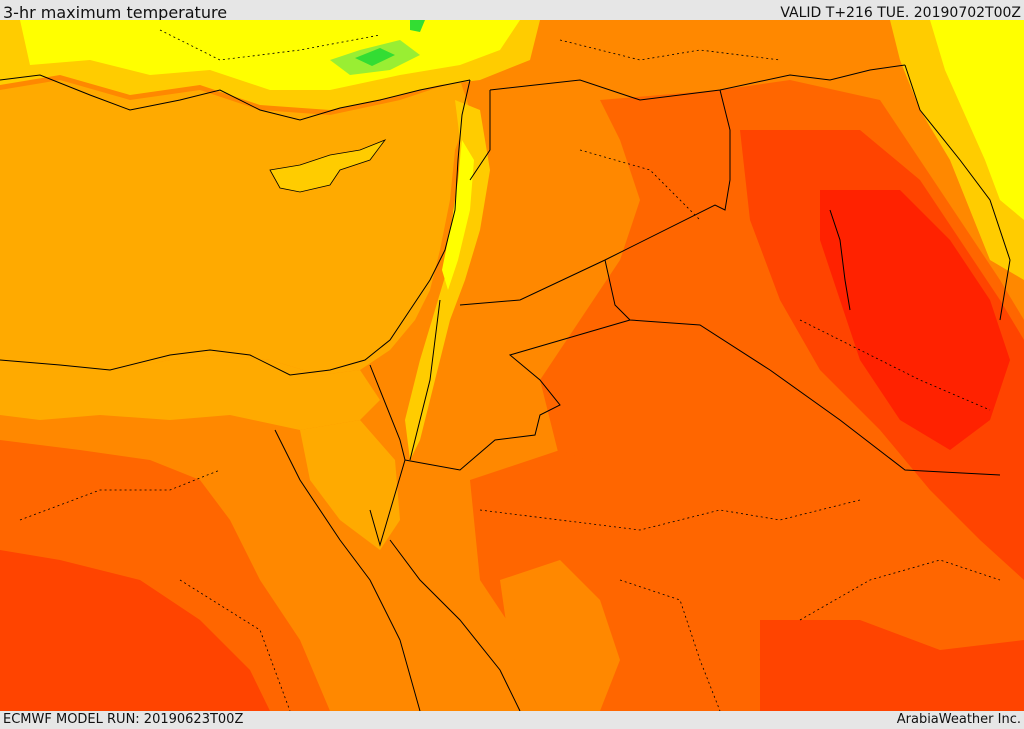 This screenshot has width=1024, height=729. Describe the element at coordinates (270, 55) in the screenshot. I see `turkey-yellow` at that location.